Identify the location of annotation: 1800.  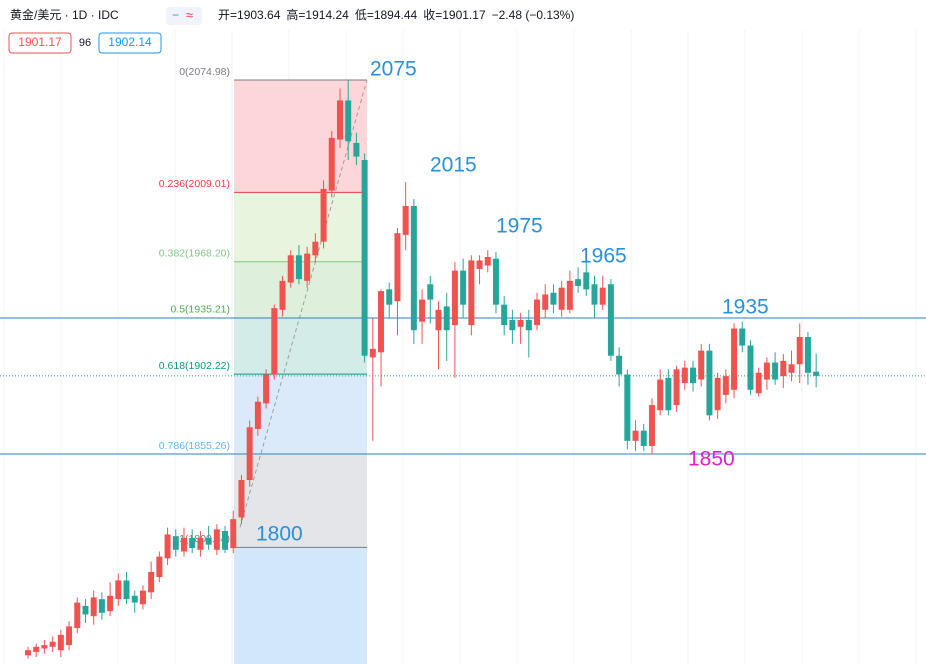
(279, 534).